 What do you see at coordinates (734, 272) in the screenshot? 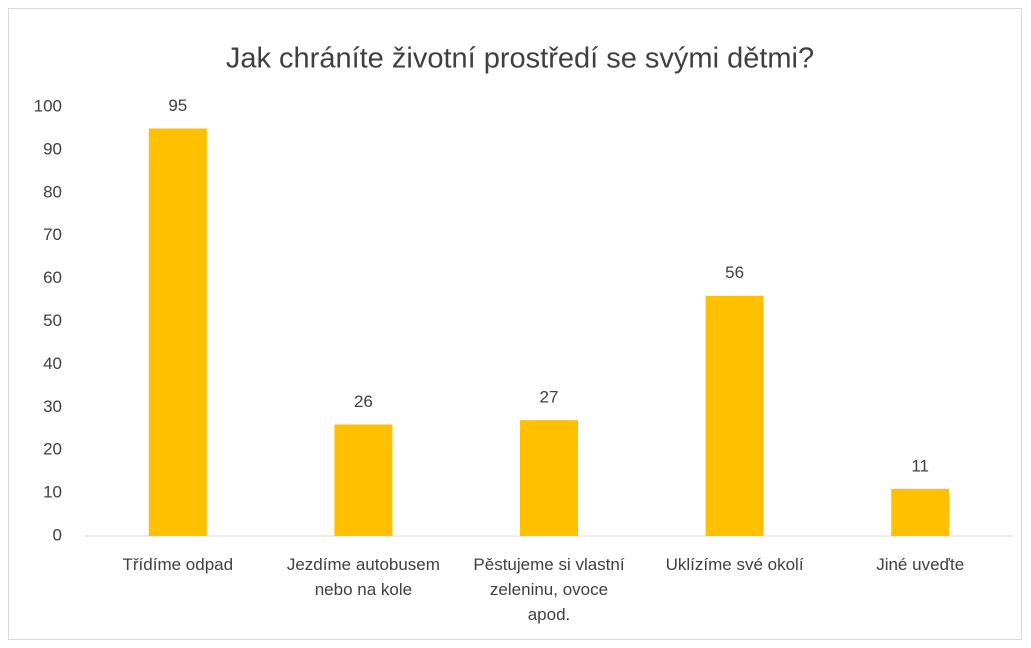
I see `value-label: 56` at bounding box center [734, 272].